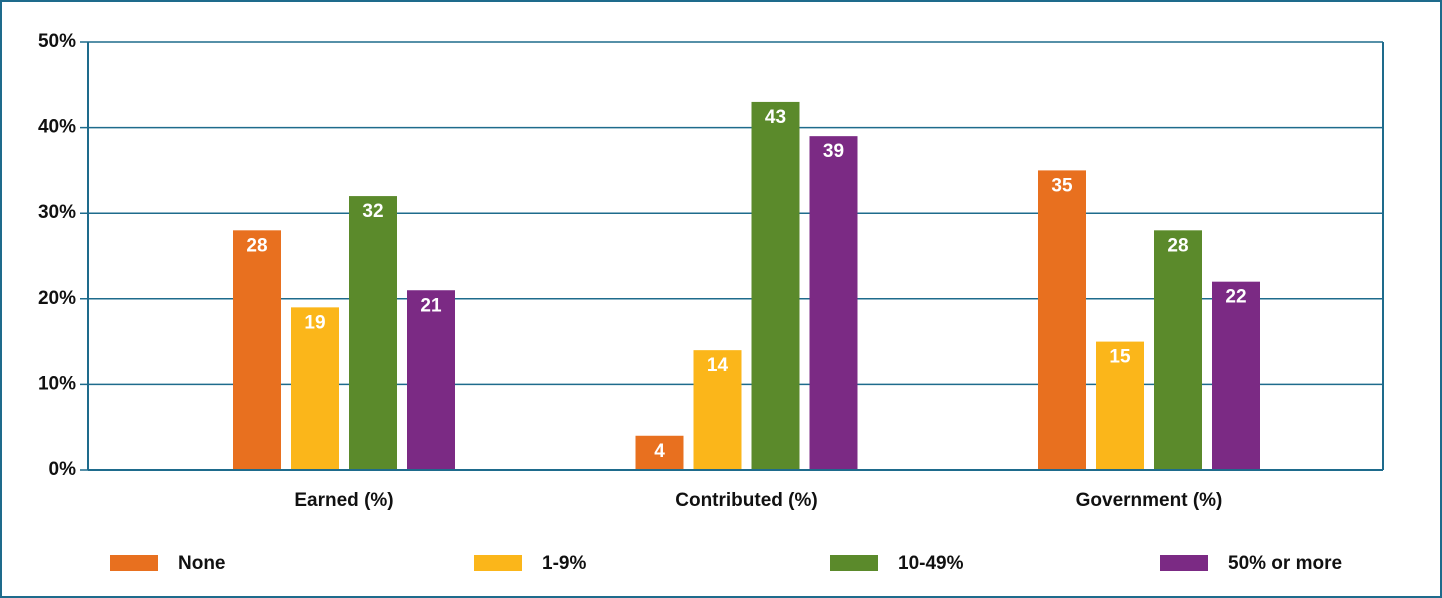  What do you see at coordinates (343, 500) in the screenshot?
I see `x-tick-label: Earned (%)` at bounding box center [343, 500].